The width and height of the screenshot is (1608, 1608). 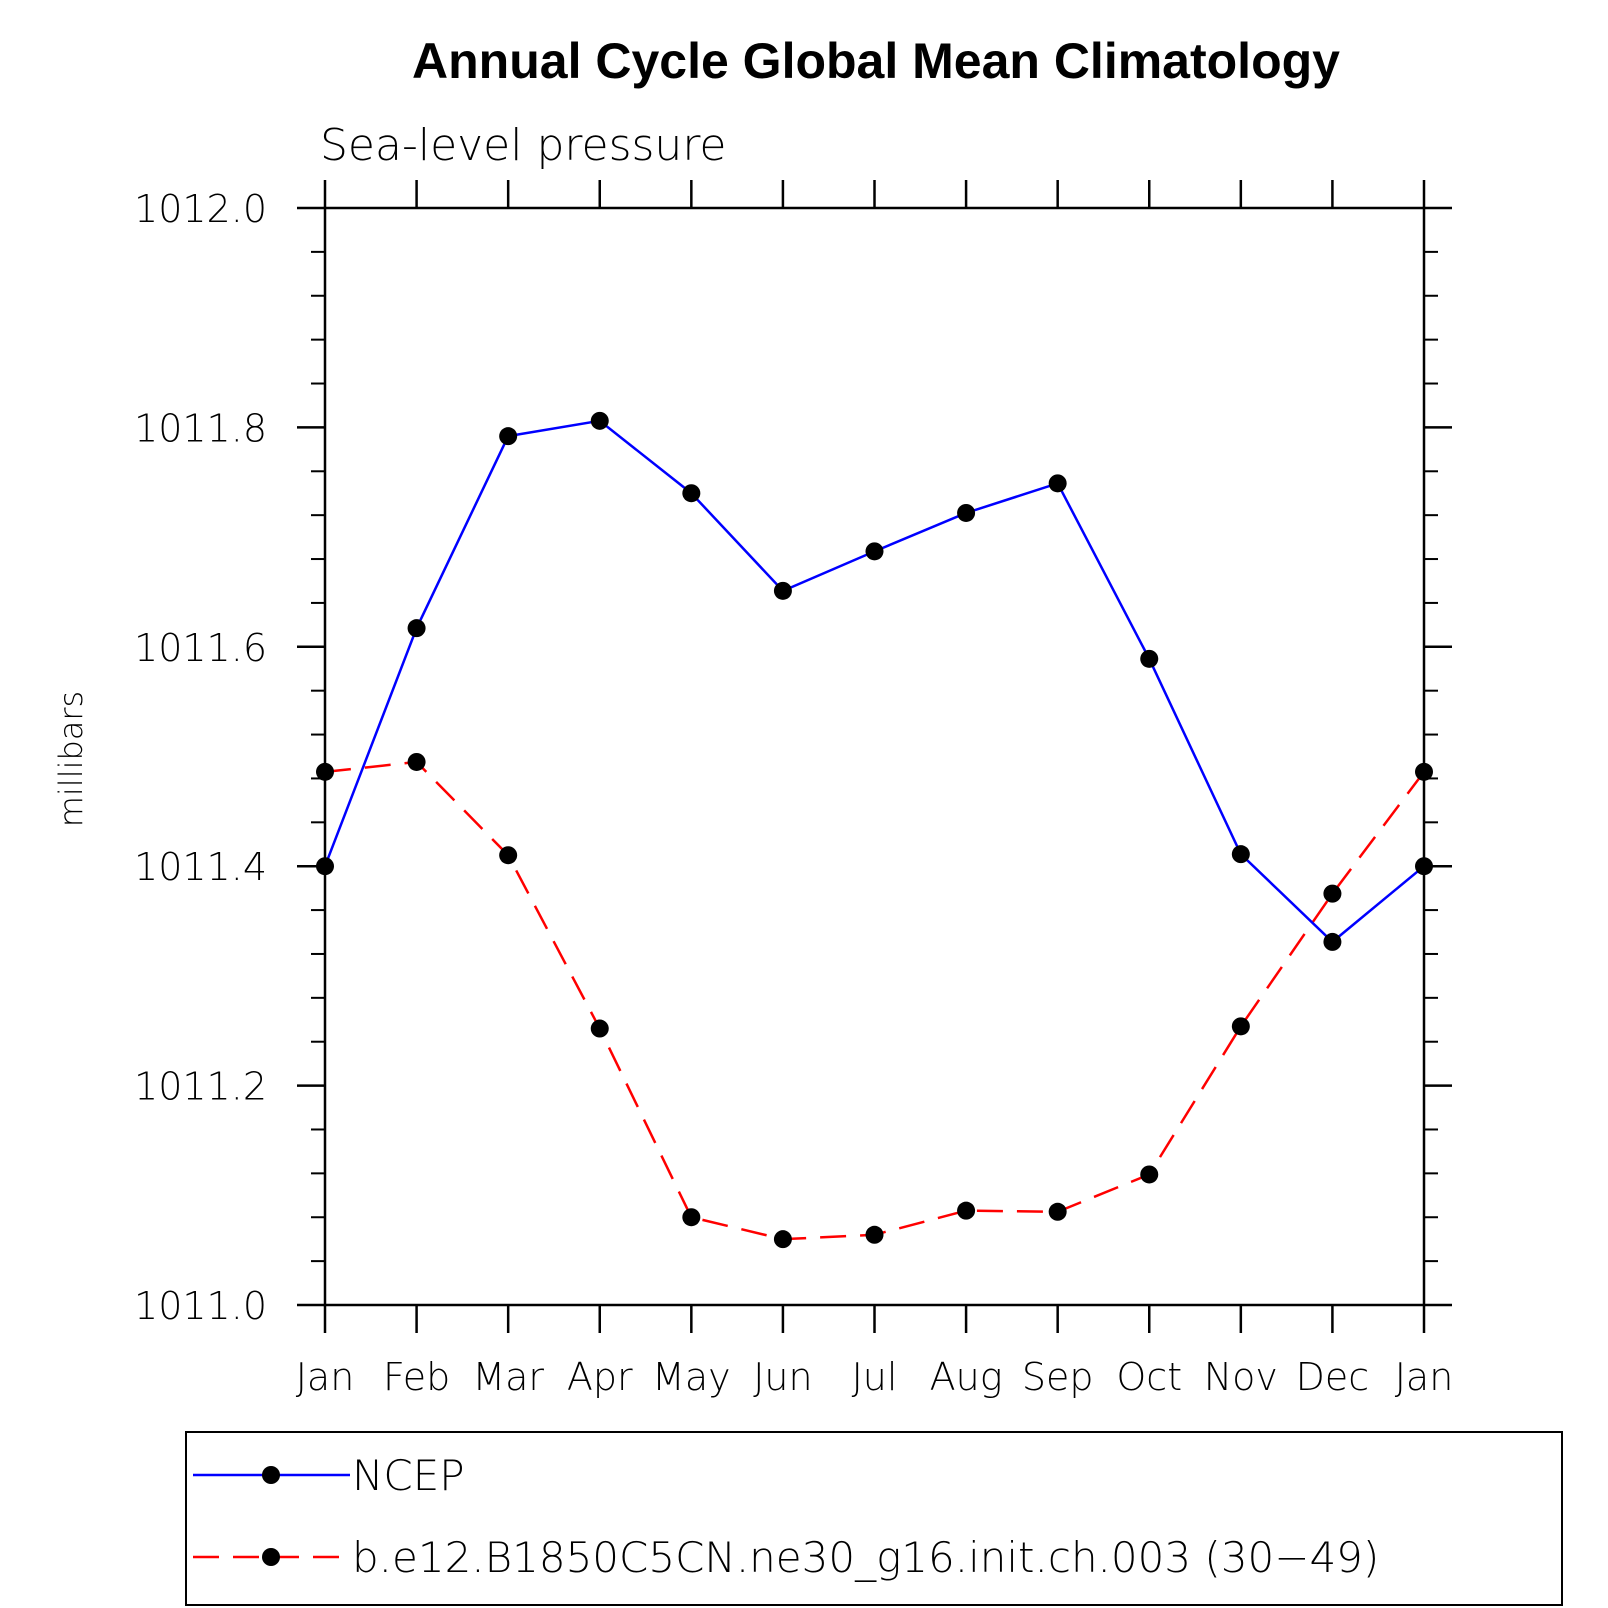 I want to click on x-tick-label: Jul, so click(x=875, y=1377).